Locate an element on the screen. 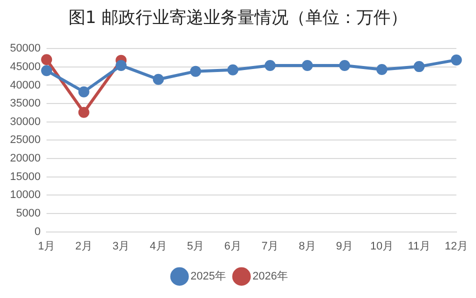  y-tick-label: 0 is located at coordinates (37, 232).